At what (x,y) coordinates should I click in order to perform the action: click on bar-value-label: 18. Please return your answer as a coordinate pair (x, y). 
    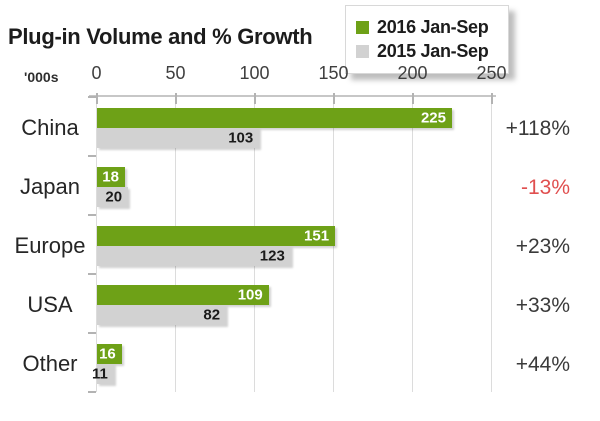
    Looking at the image, I should click on (110, 176).